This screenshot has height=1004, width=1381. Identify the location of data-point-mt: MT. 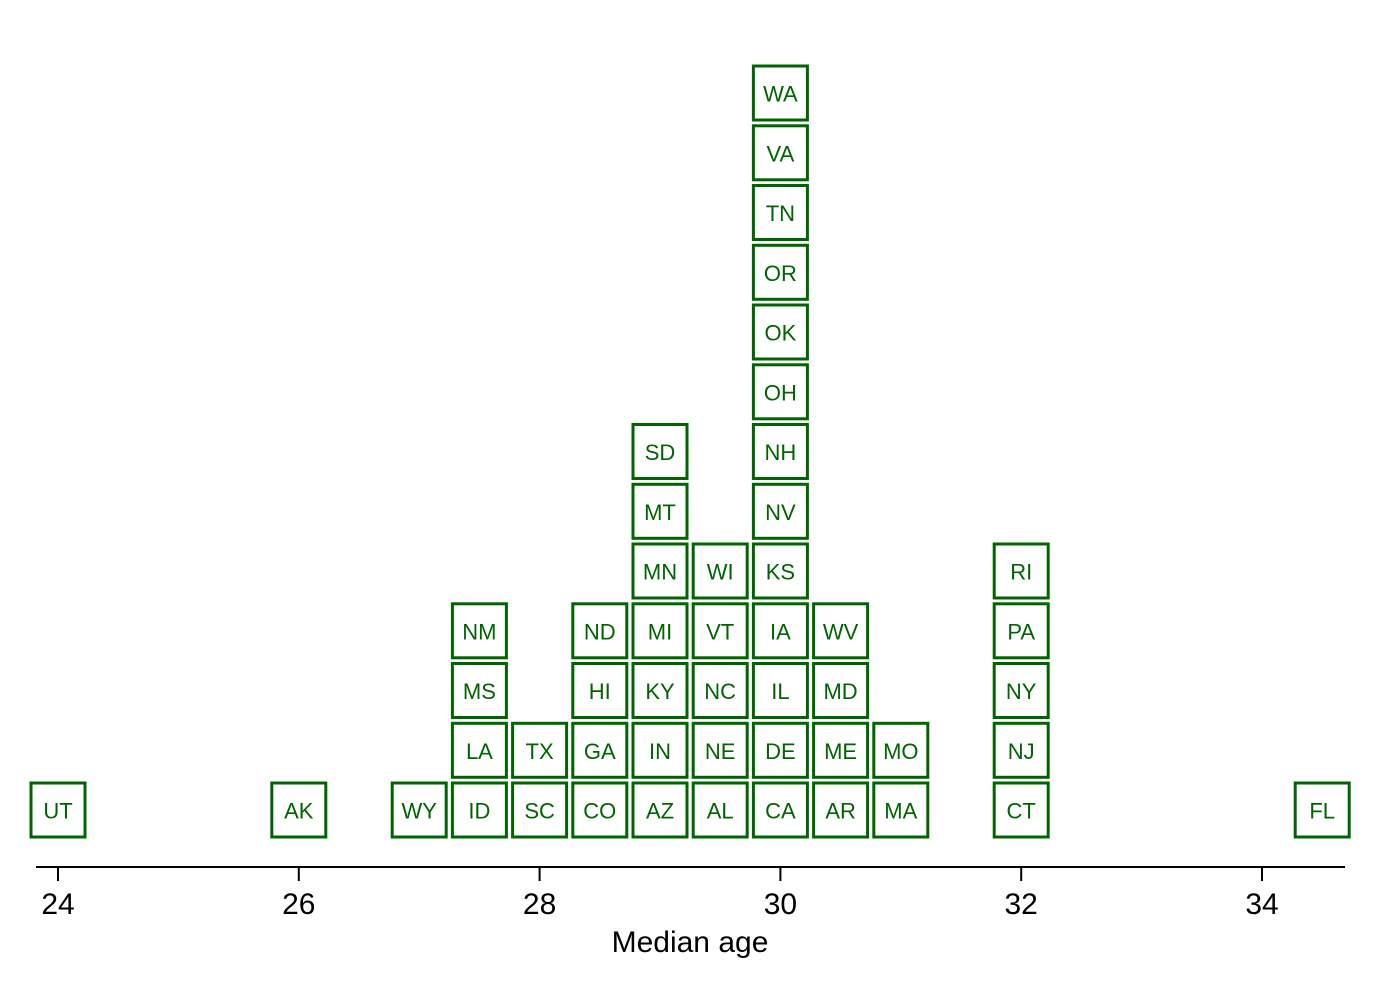
(660, 511).